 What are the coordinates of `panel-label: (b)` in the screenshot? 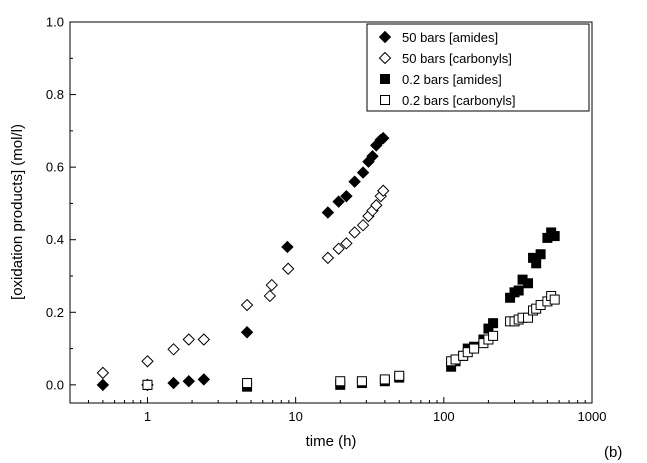 It's located at (613, 452).